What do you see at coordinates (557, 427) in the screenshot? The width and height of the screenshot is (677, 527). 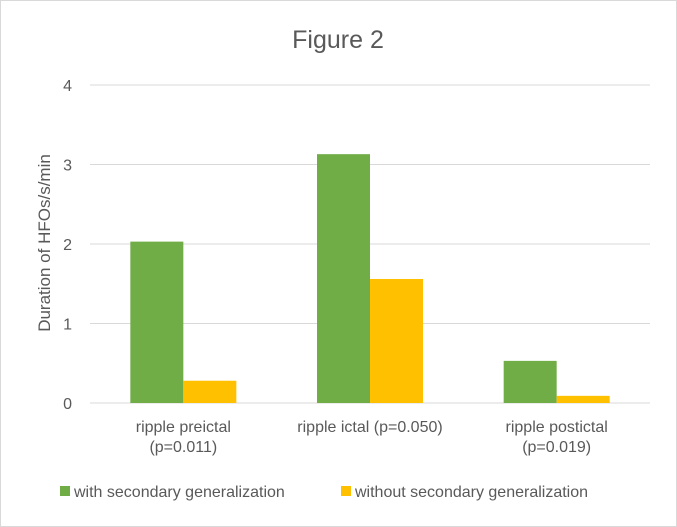 I see `x-tick-label: ripple postictal` at bounding box center [557, 427].